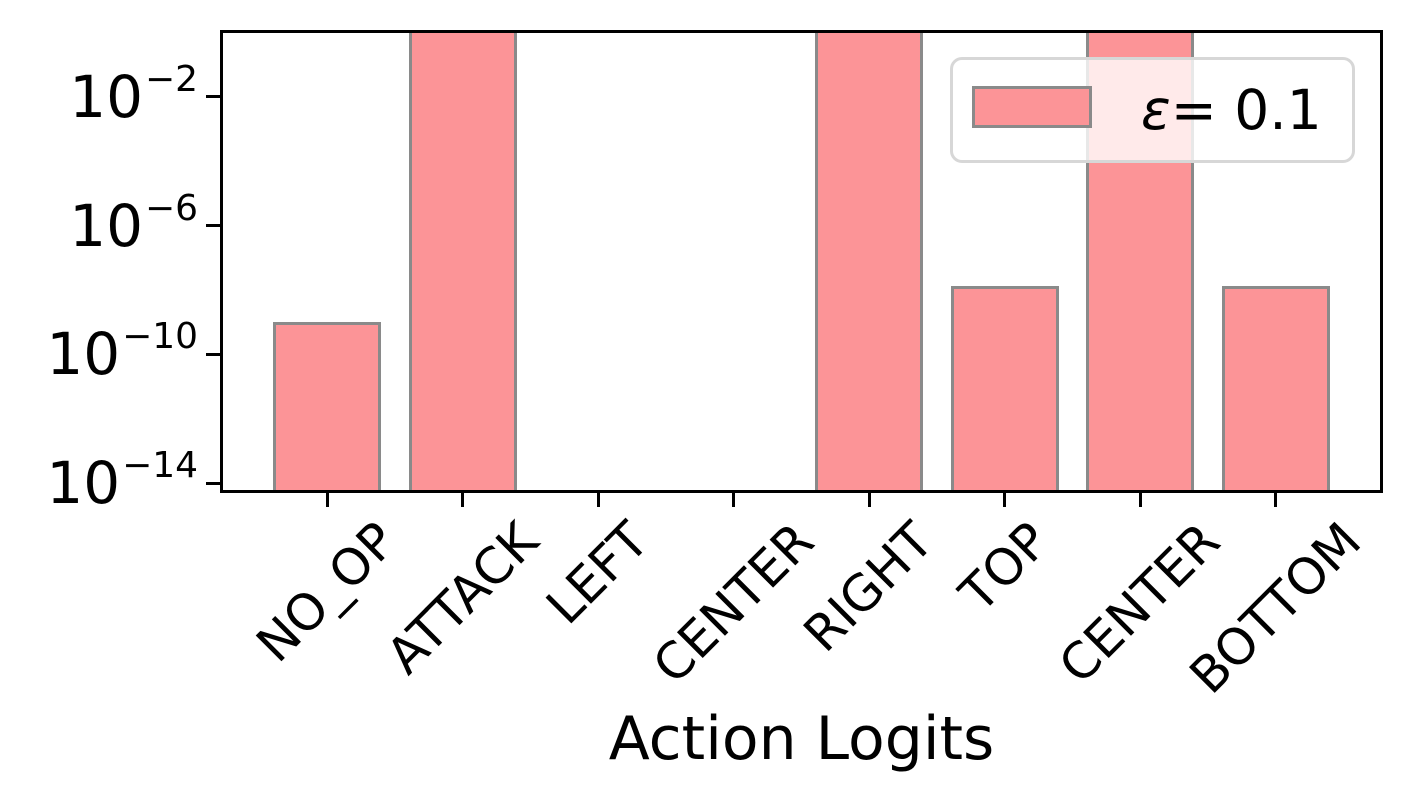 This screenshot has height=811, width=1412. I want to click on x-axis-label: Action Logits, so click(801, 739).